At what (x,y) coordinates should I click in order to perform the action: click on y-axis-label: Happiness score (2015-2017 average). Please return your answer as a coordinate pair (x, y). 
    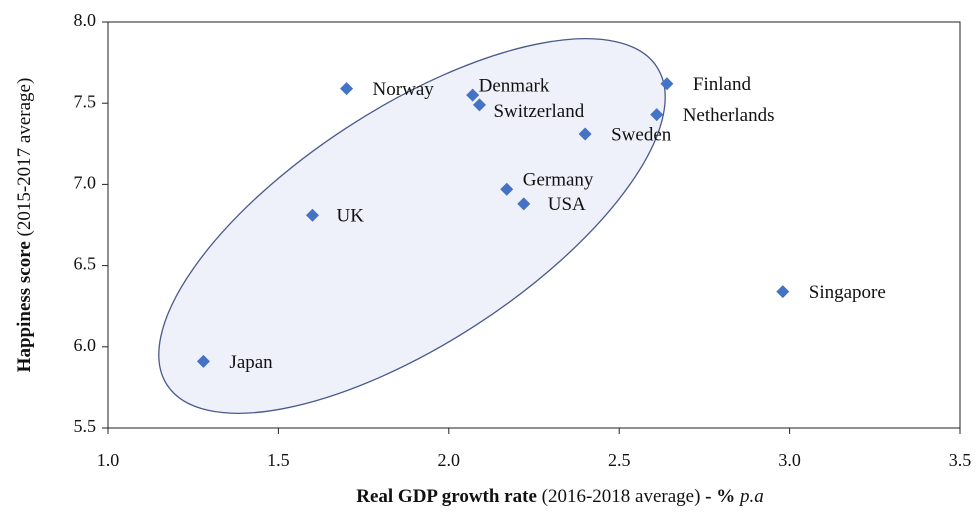
    Looking at the image, I should click on (24, 225).